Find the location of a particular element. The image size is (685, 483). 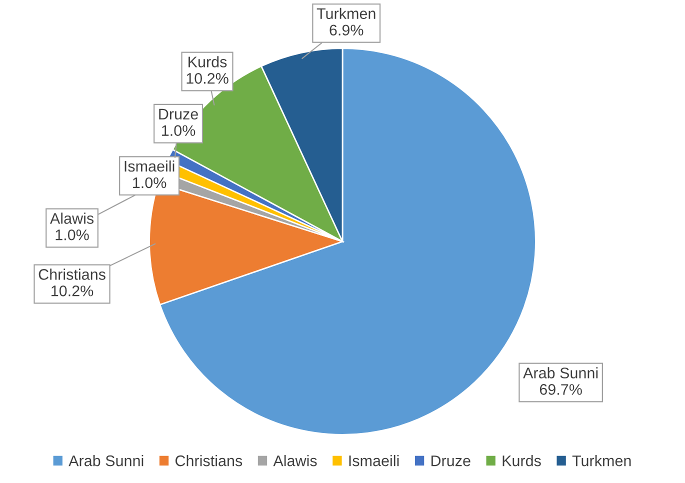

slice-label: Ismaeili is located at coordinates (149, 166).